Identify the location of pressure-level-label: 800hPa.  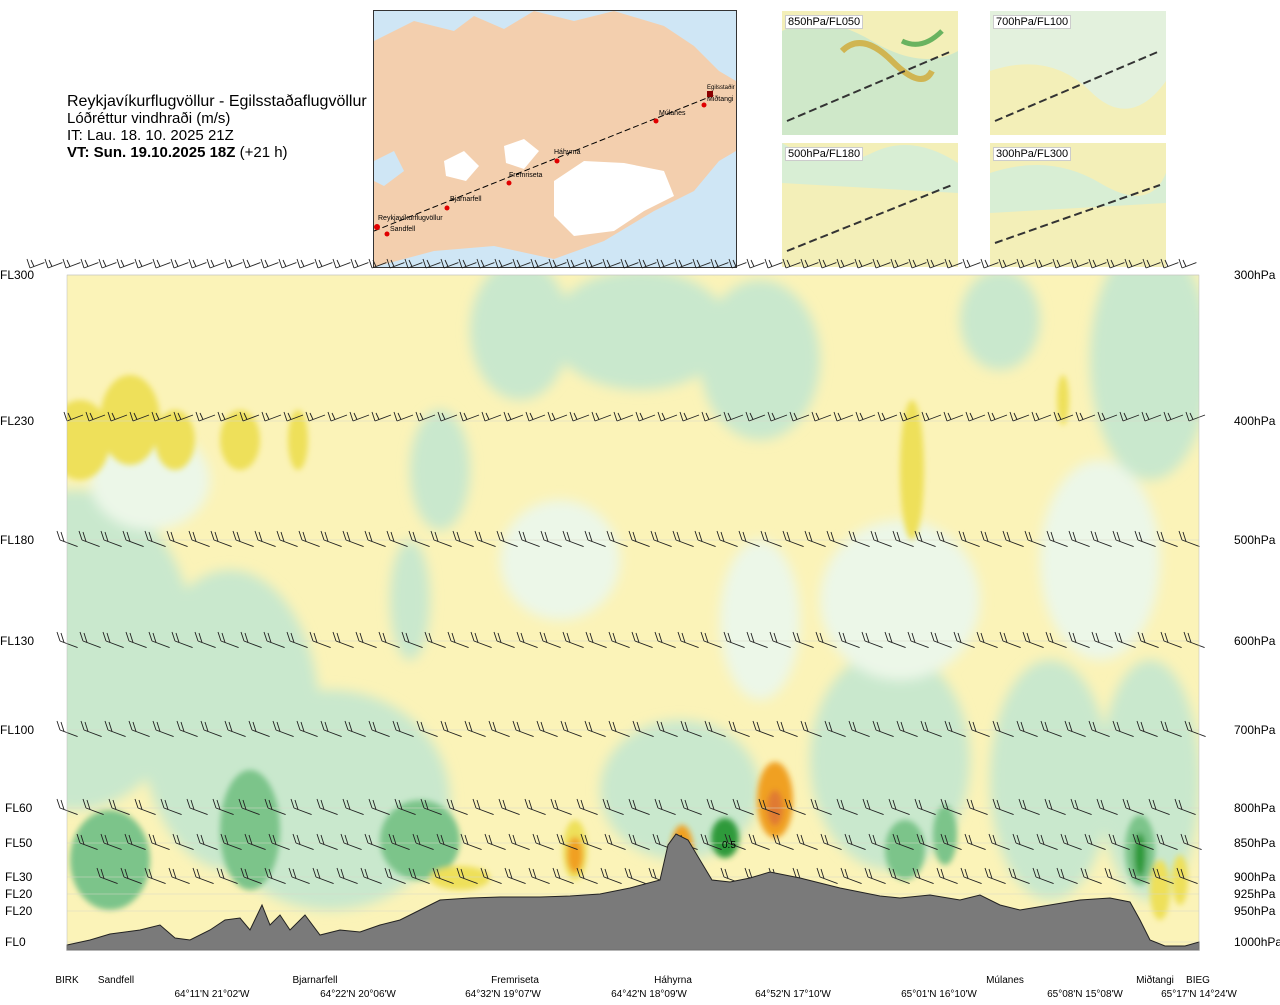
(1255, 808).